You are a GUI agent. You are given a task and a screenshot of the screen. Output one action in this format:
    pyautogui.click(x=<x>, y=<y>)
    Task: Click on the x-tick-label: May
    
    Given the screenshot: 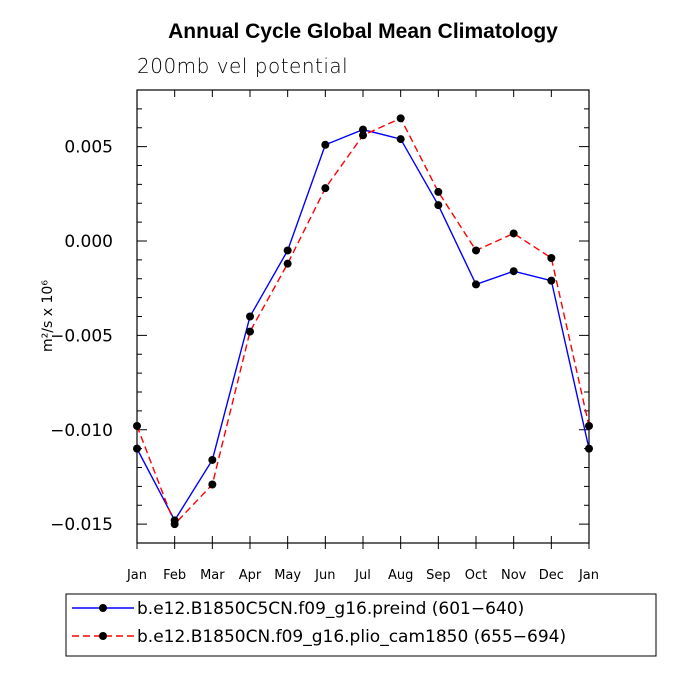 What is the action you would take?
    pyautogui.click(x=287, y=575)
    